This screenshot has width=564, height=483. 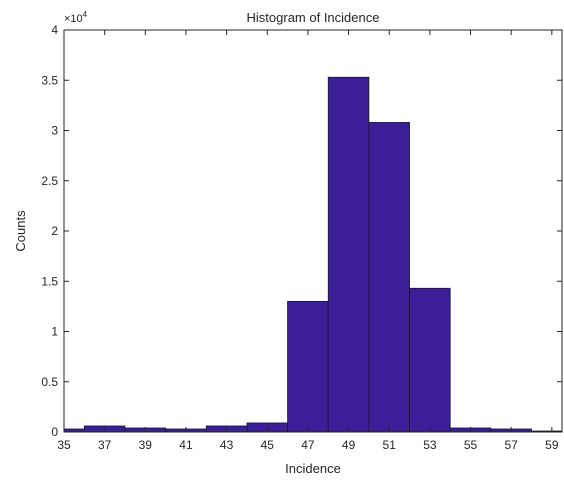 I want to click on y-tick-label-2: 1, so click(x=54, y=332).